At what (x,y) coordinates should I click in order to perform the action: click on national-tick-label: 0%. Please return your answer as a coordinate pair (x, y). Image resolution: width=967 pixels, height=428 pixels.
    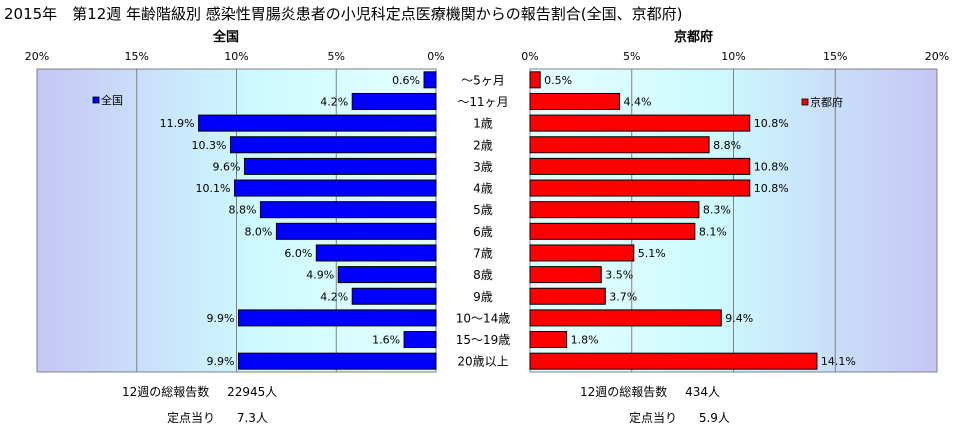
    Looking at the image, I should click on (435, 56).